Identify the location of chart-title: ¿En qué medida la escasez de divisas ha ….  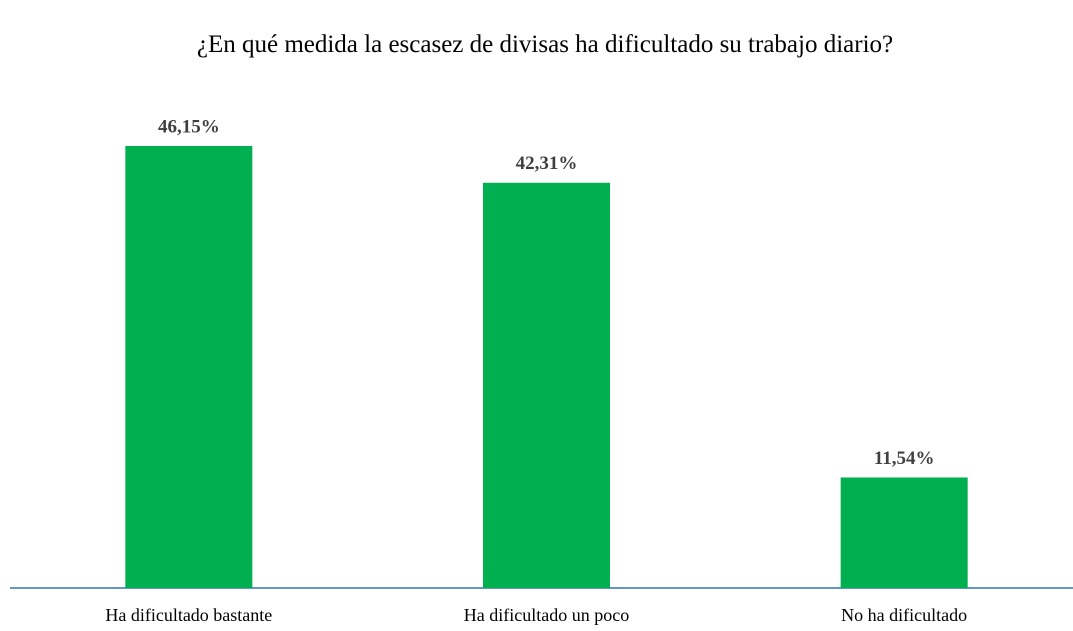
(545, 44).